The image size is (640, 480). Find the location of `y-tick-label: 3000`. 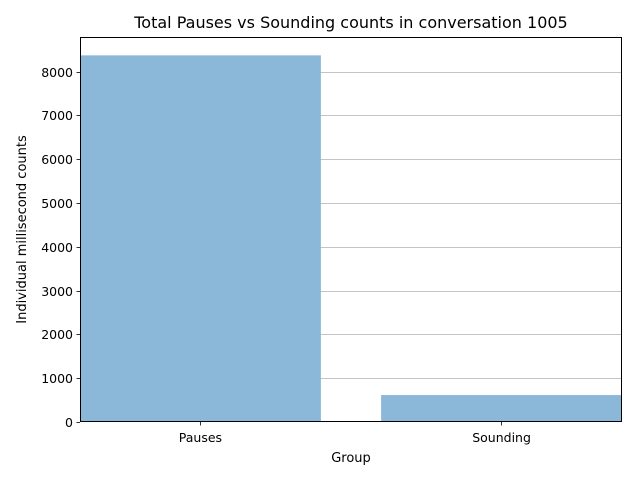

y-tick-label: 3000 is located at coordinates (57, 291).